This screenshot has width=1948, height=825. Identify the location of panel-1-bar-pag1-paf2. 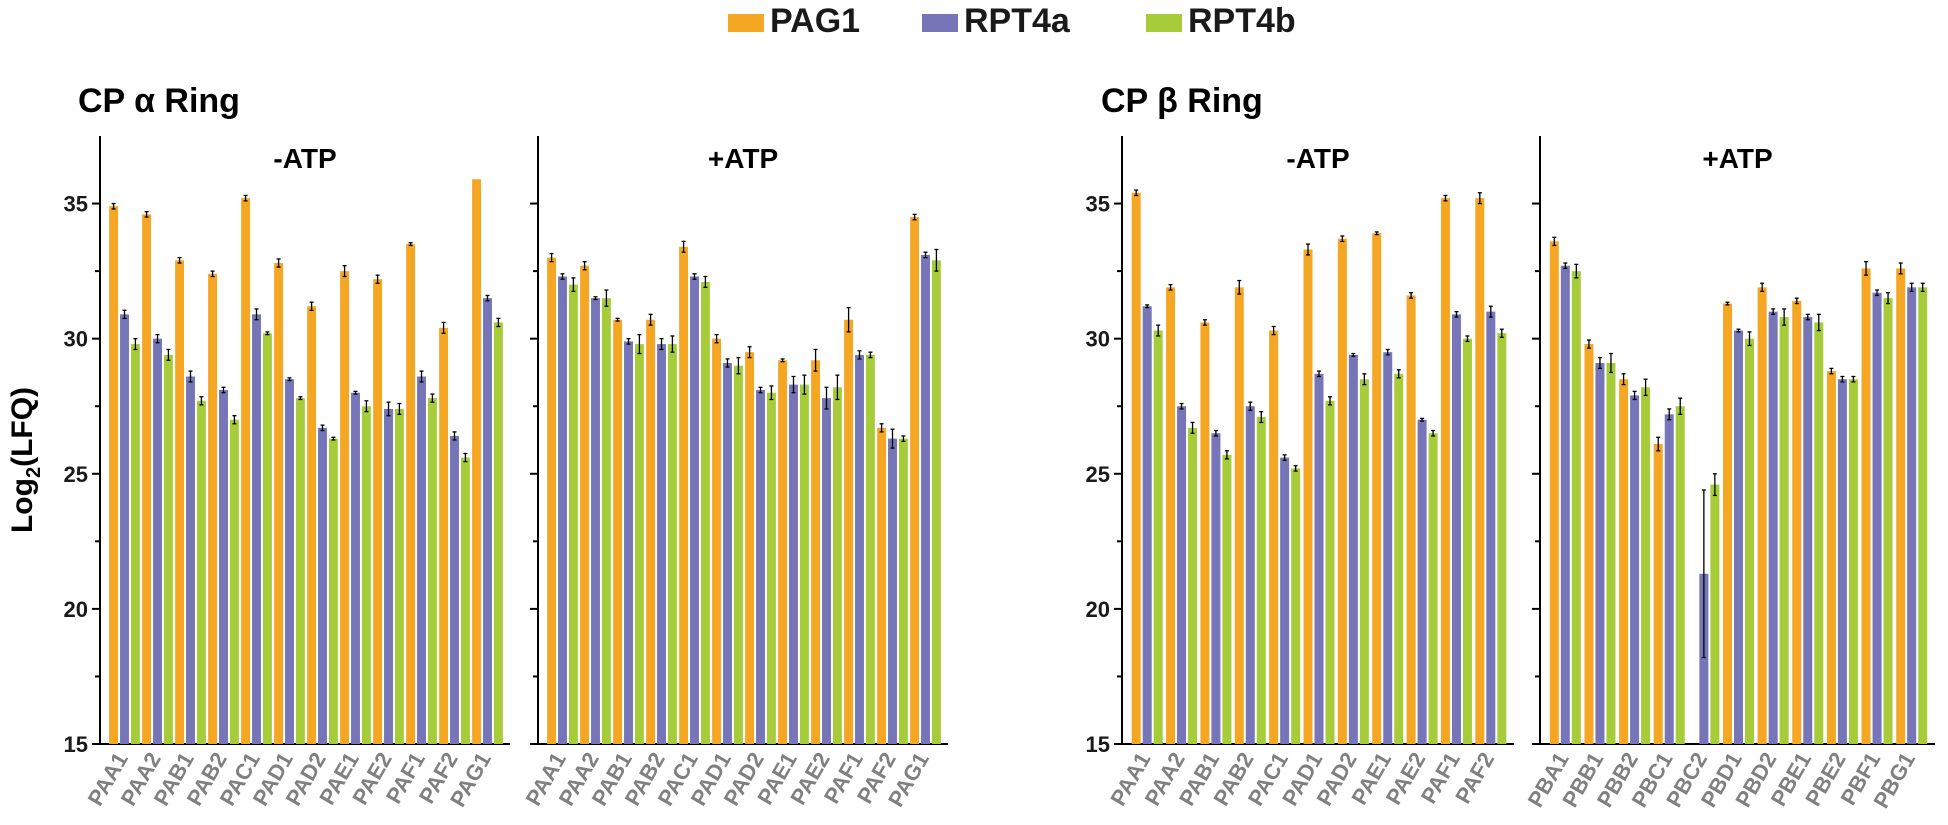
(444, 535).